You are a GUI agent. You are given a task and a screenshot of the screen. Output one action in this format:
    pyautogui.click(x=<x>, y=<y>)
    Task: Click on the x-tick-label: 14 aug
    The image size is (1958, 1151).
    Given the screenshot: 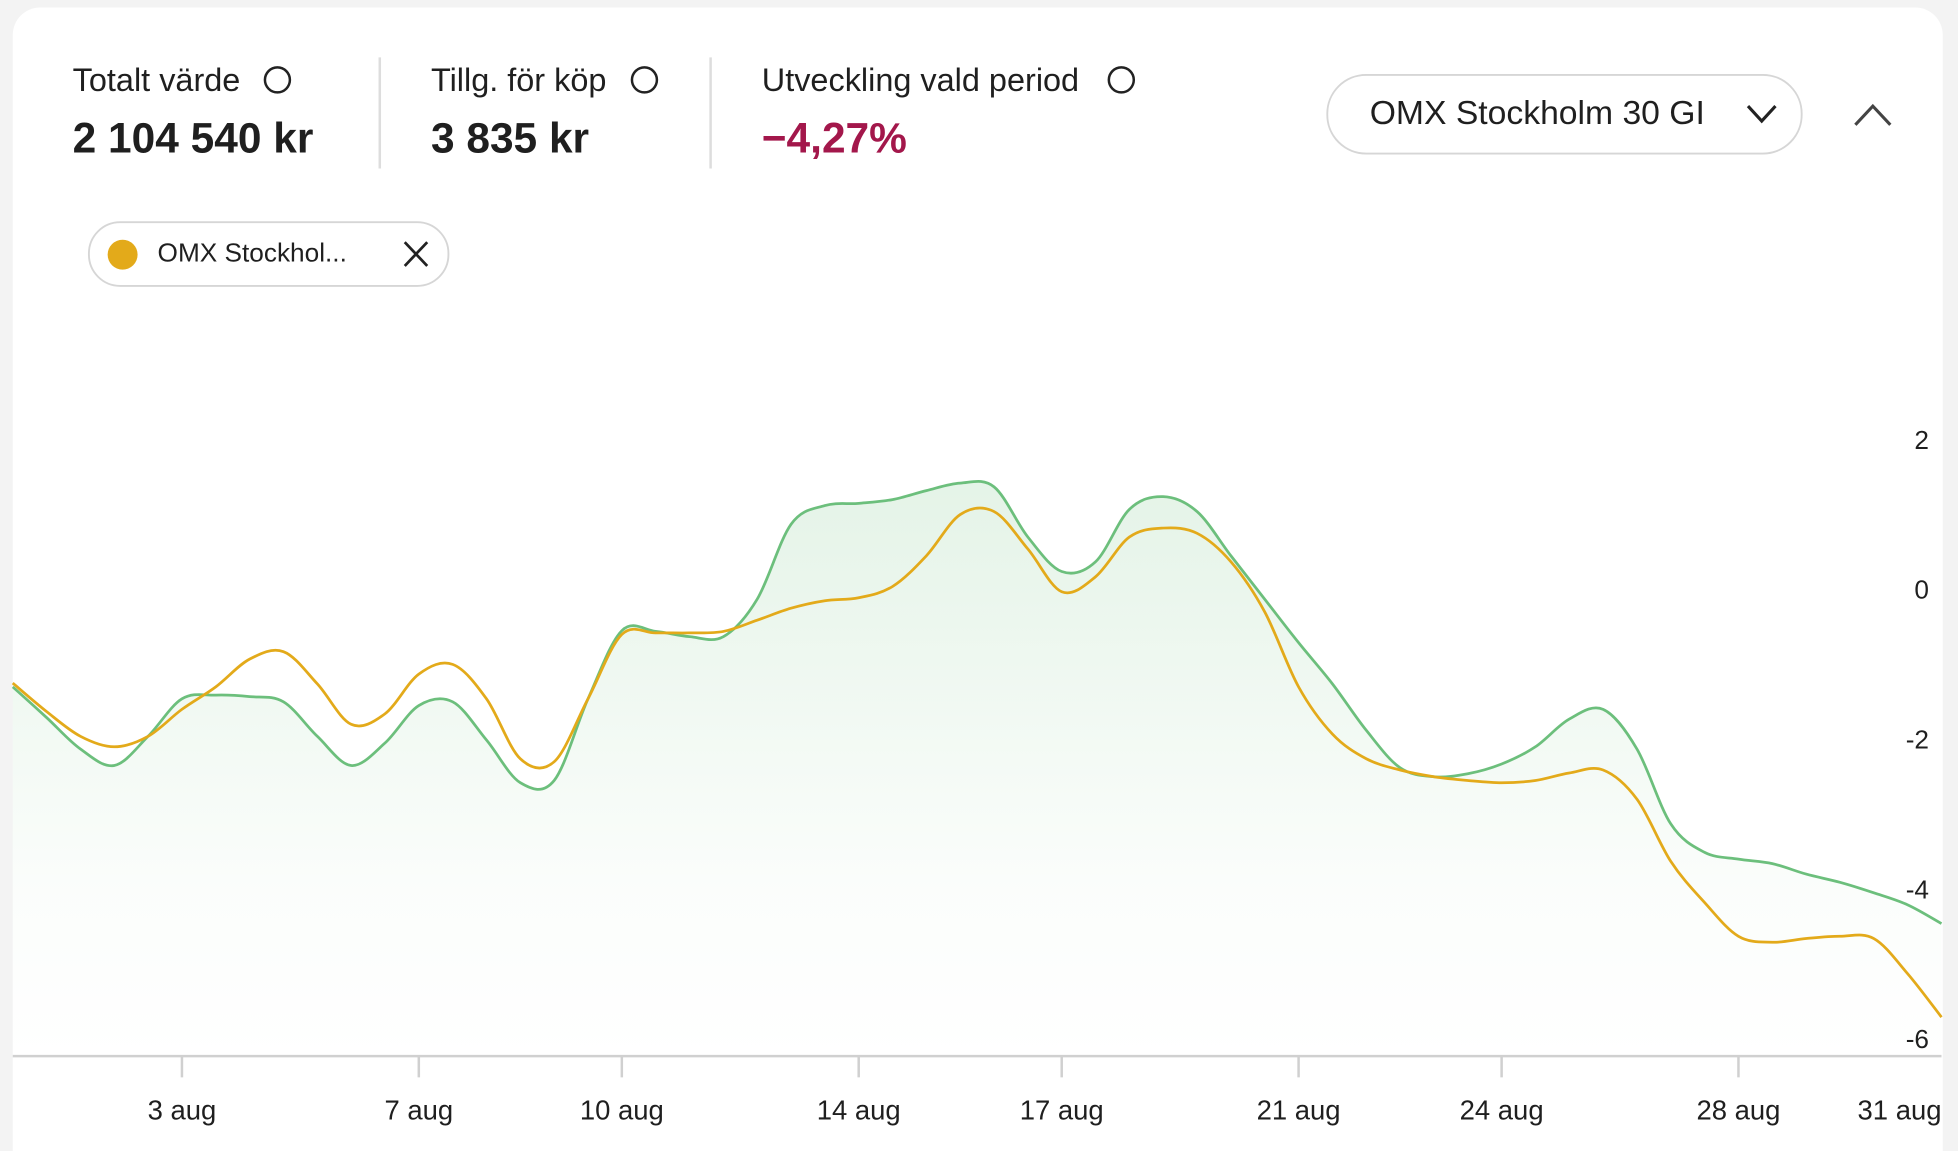 What is the action you would take?
    pyautogui.click(x=859, y=1110)
    